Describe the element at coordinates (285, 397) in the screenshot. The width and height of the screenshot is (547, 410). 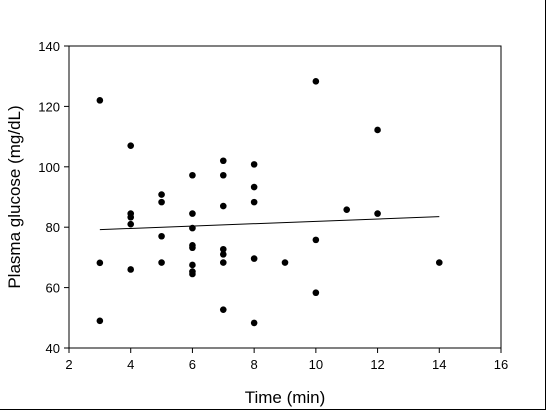
I see `x-axis-title: Time (min)` at that location.